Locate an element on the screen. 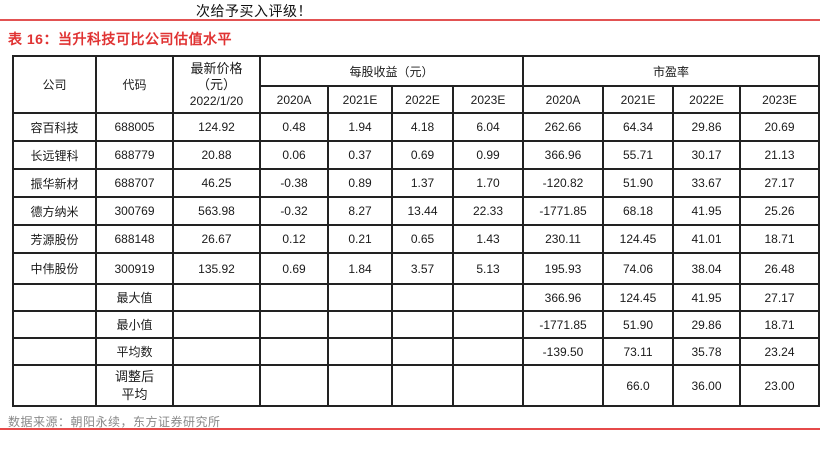 Image resolution: width=833 pixels, height=449 pixels. eps-value-cell: 0.65 is located at coordinates (422, 239).